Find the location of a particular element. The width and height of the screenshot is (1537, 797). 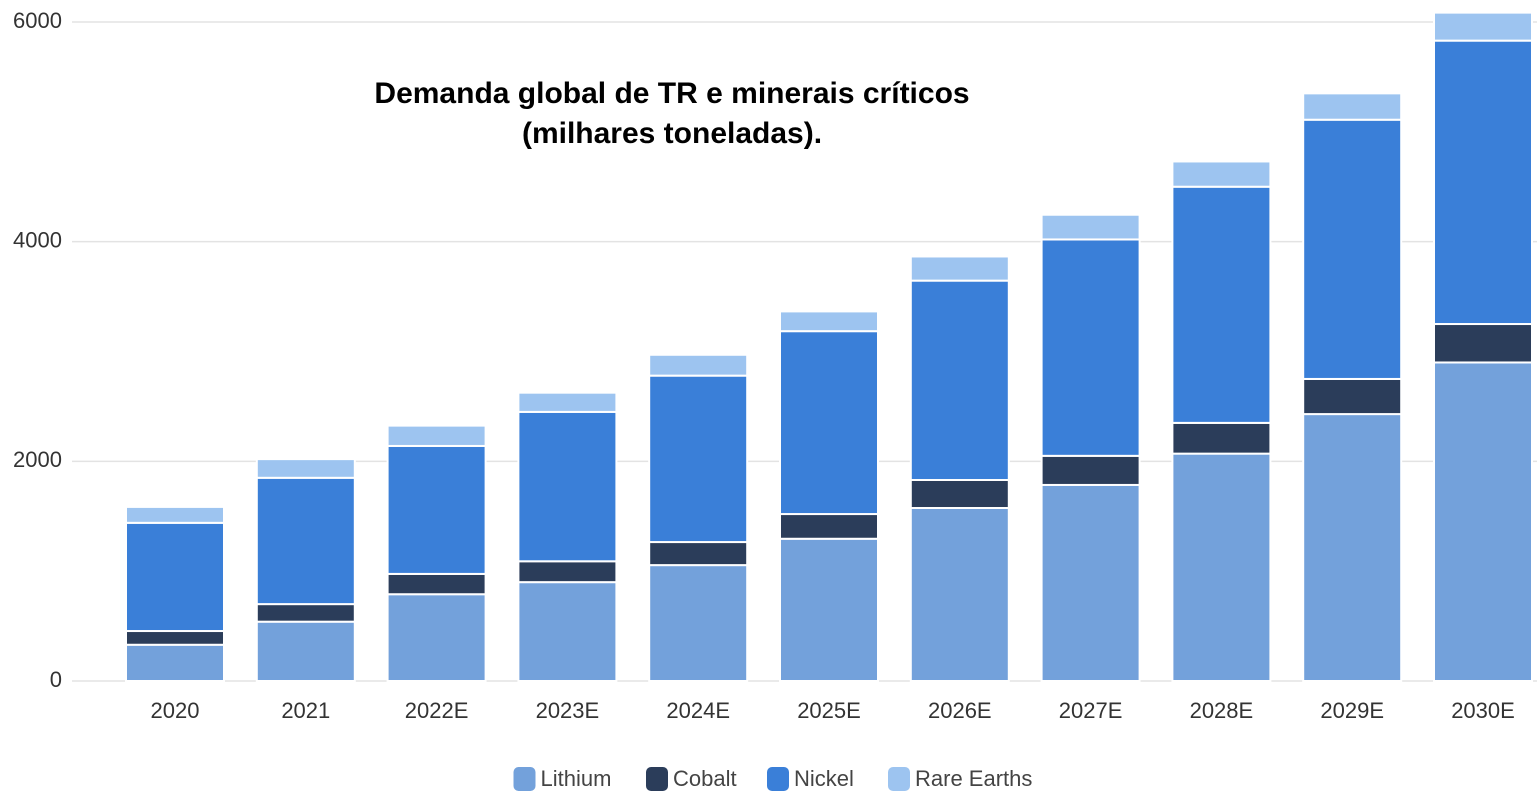

x-tick-label: 2021 is located at coordinates (305, 710).